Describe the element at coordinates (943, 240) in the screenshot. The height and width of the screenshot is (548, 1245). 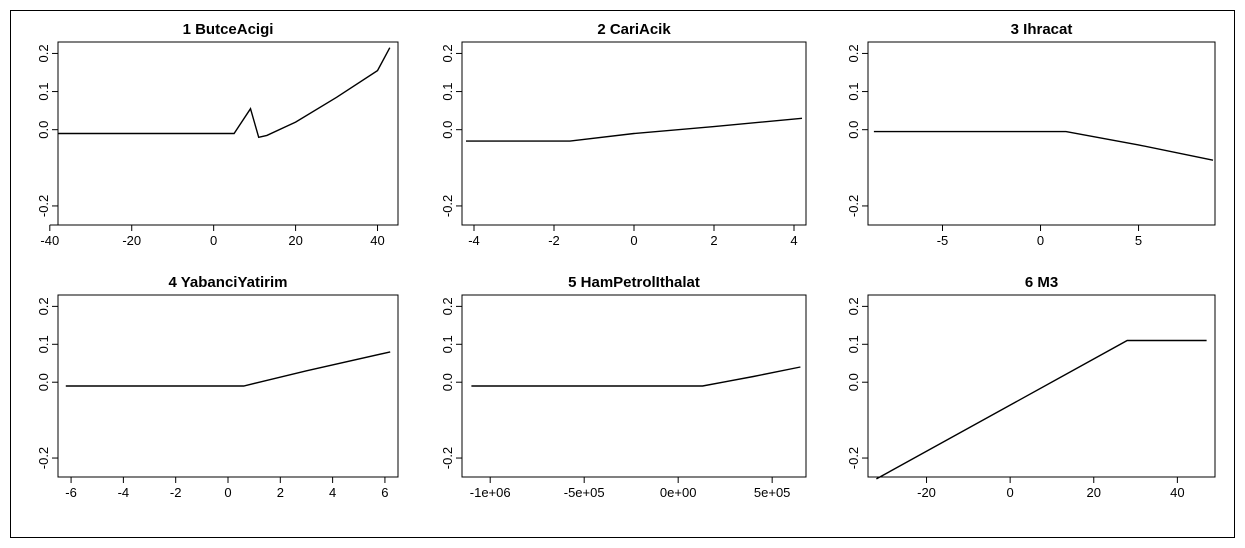
I see `x-tick-label: -5` at that location.